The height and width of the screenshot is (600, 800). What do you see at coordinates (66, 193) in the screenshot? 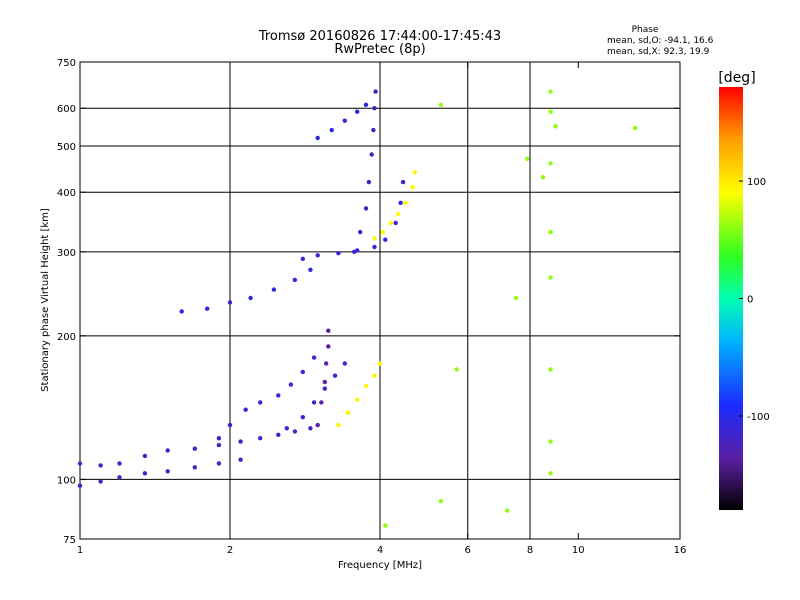
I see `y-tick-label: 400` at bounding box center [66, 193].